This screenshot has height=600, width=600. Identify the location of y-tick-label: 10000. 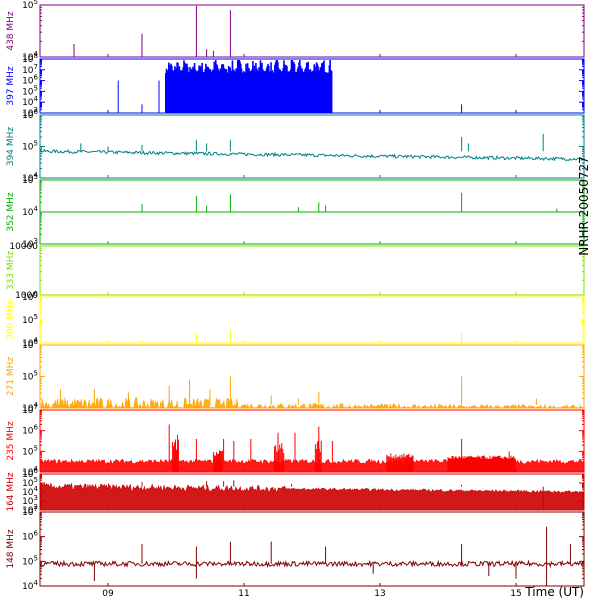
(23, 247).